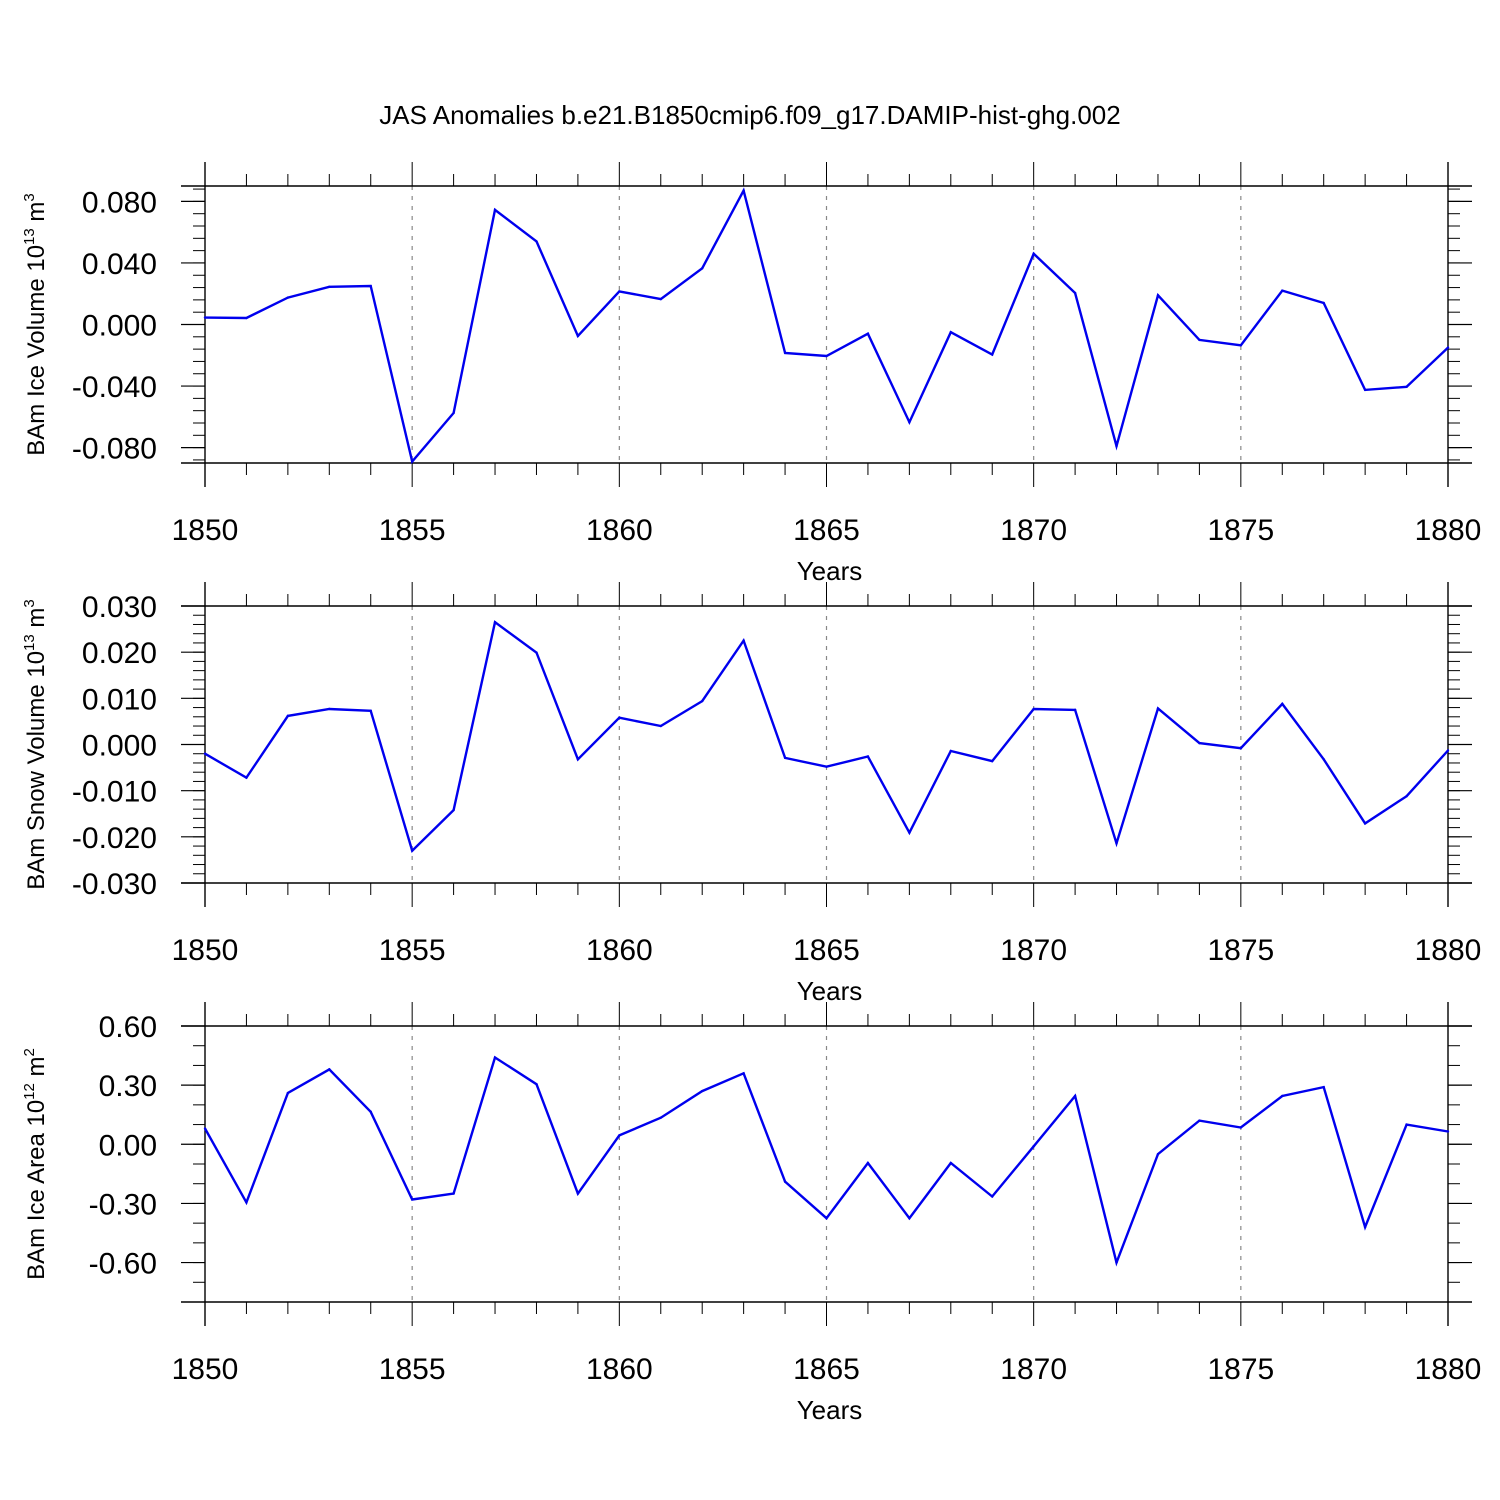 This screenshot has height=1500, width=1500. What do you see at coordinates (826, 950) in the screenshot?
I see `snow-volume-xtick-label-1865: 1865` at bounding box center [826, 950].